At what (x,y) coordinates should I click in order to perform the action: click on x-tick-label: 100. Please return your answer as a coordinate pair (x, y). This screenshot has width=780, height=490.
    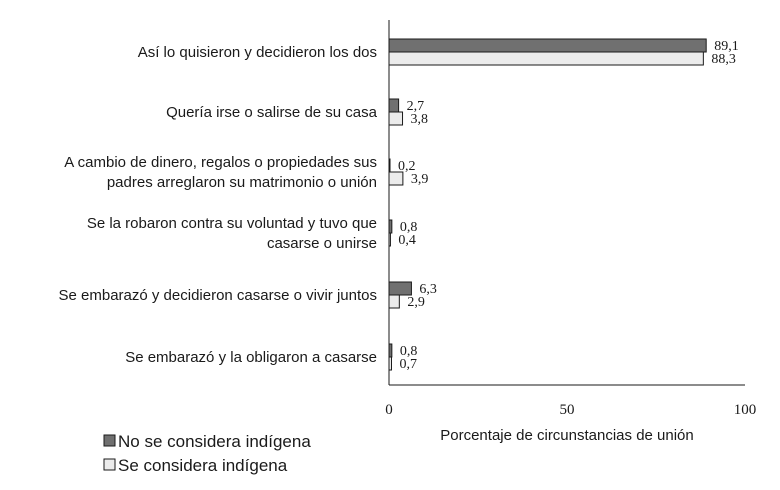
    Looking at the image, I should click on (745, 410).